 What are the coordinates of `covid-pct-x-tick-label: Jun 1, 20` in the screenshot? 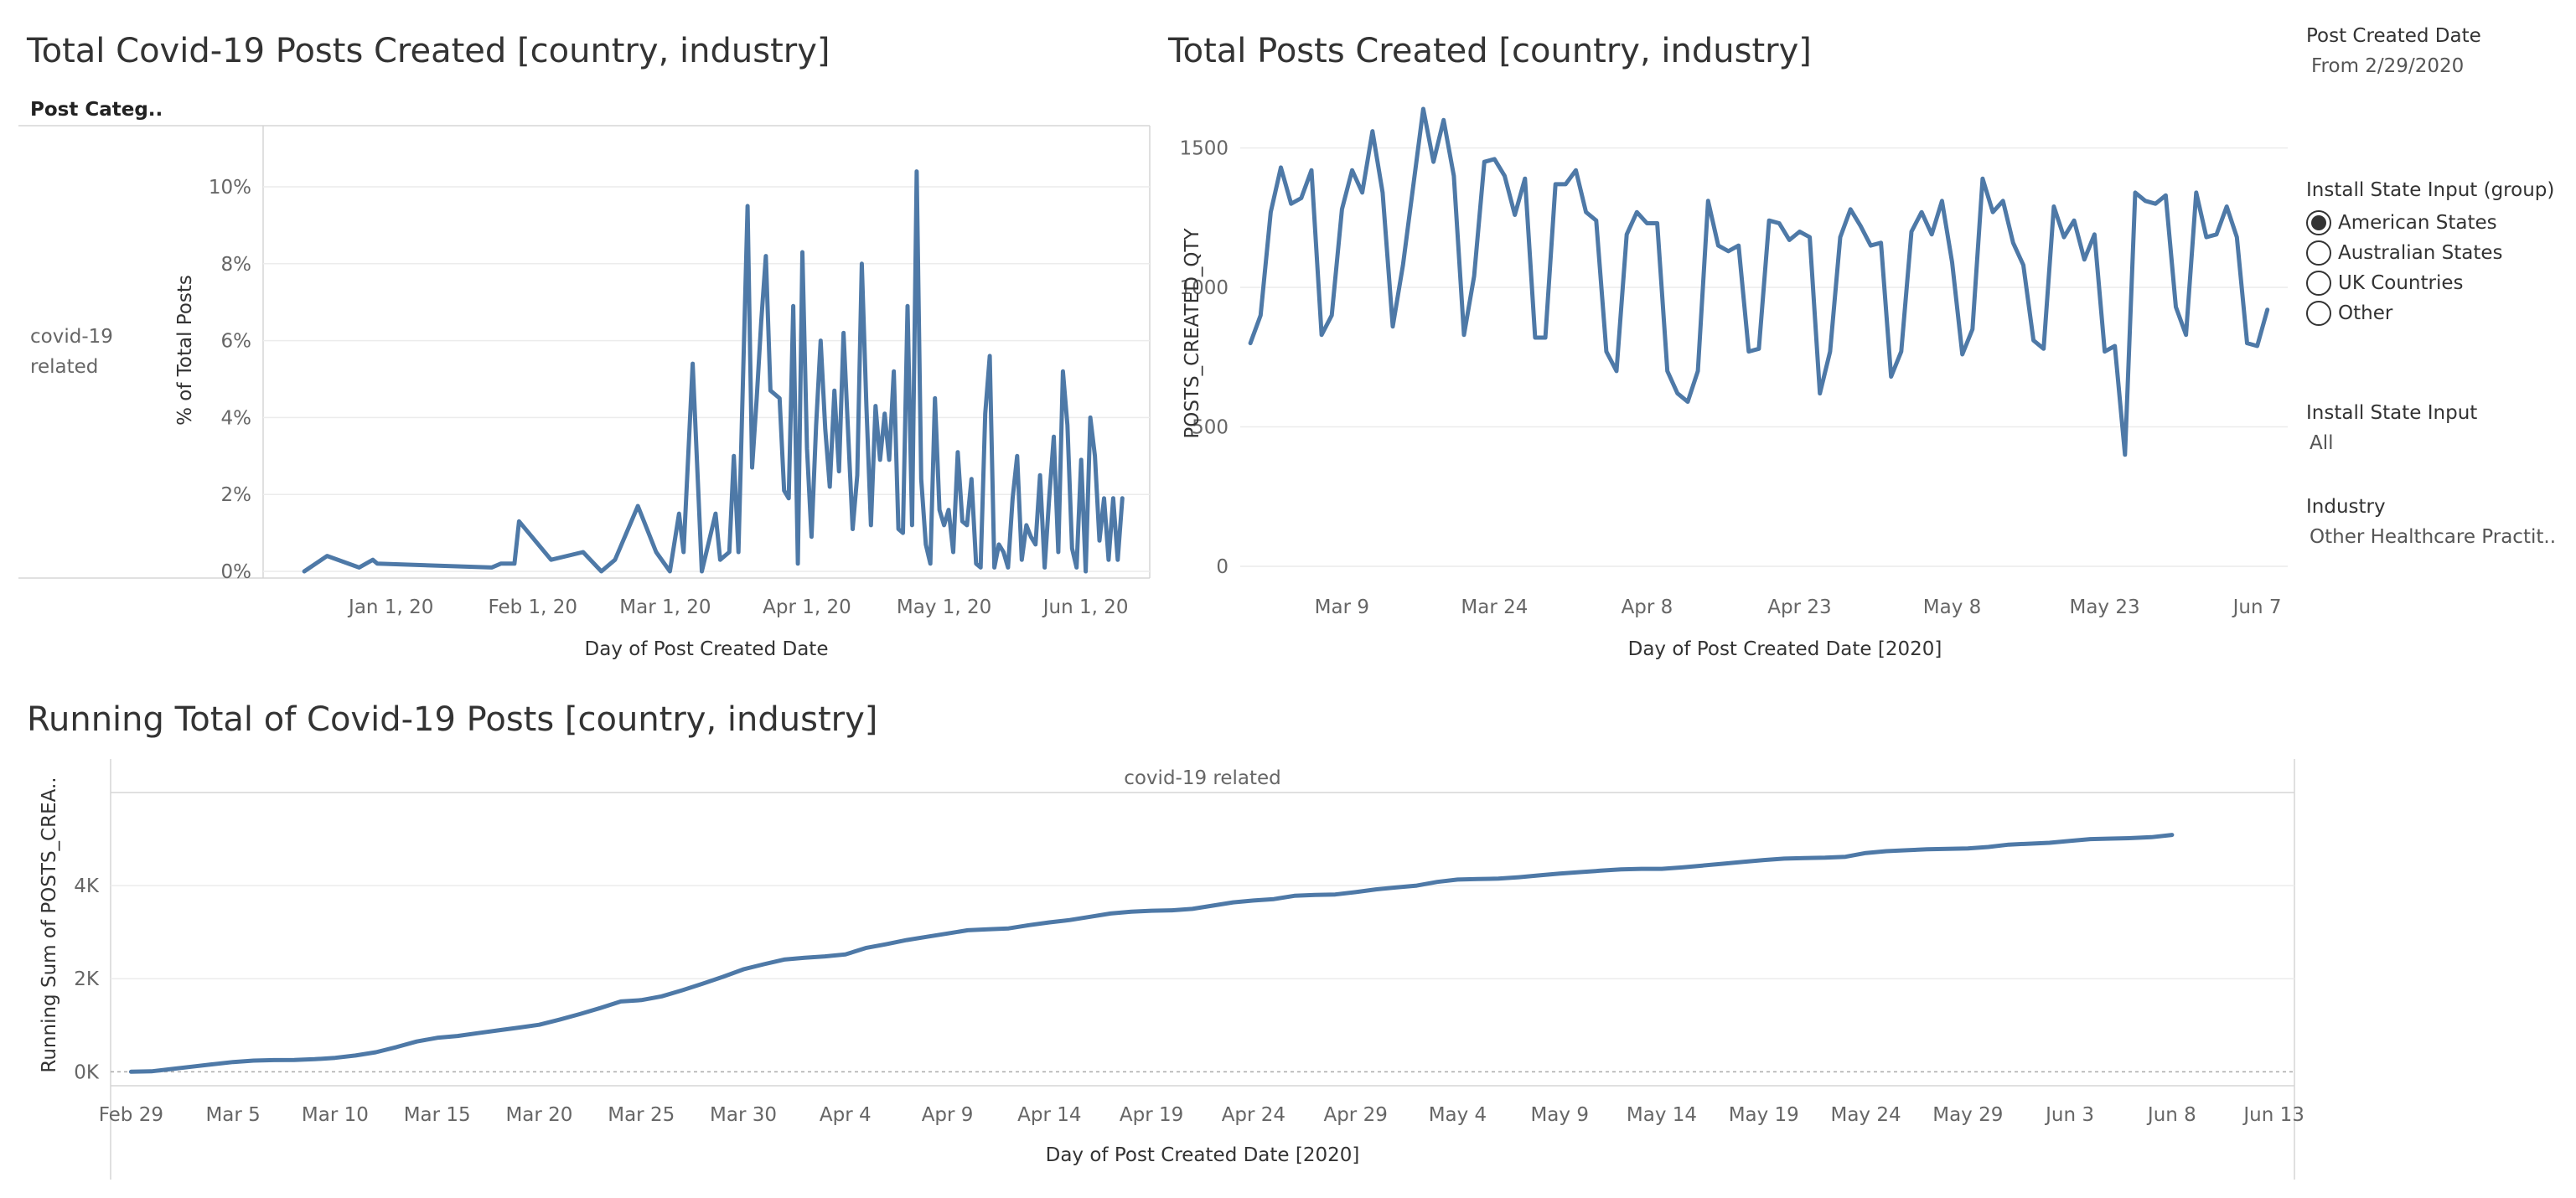 It's located at (1085, 607).